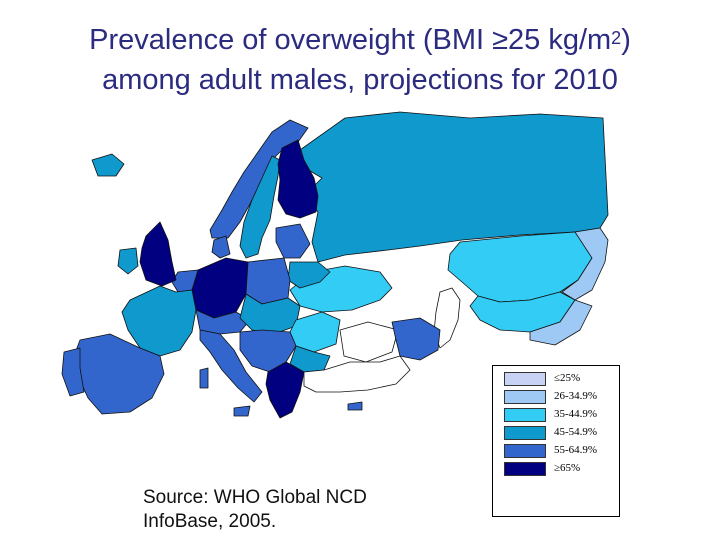 The height and width of the screenshot is (540, 720). Describe the element at coordinates (576, 432) in the screenshot. I see `legend-label: 45-54.9%` at that location.